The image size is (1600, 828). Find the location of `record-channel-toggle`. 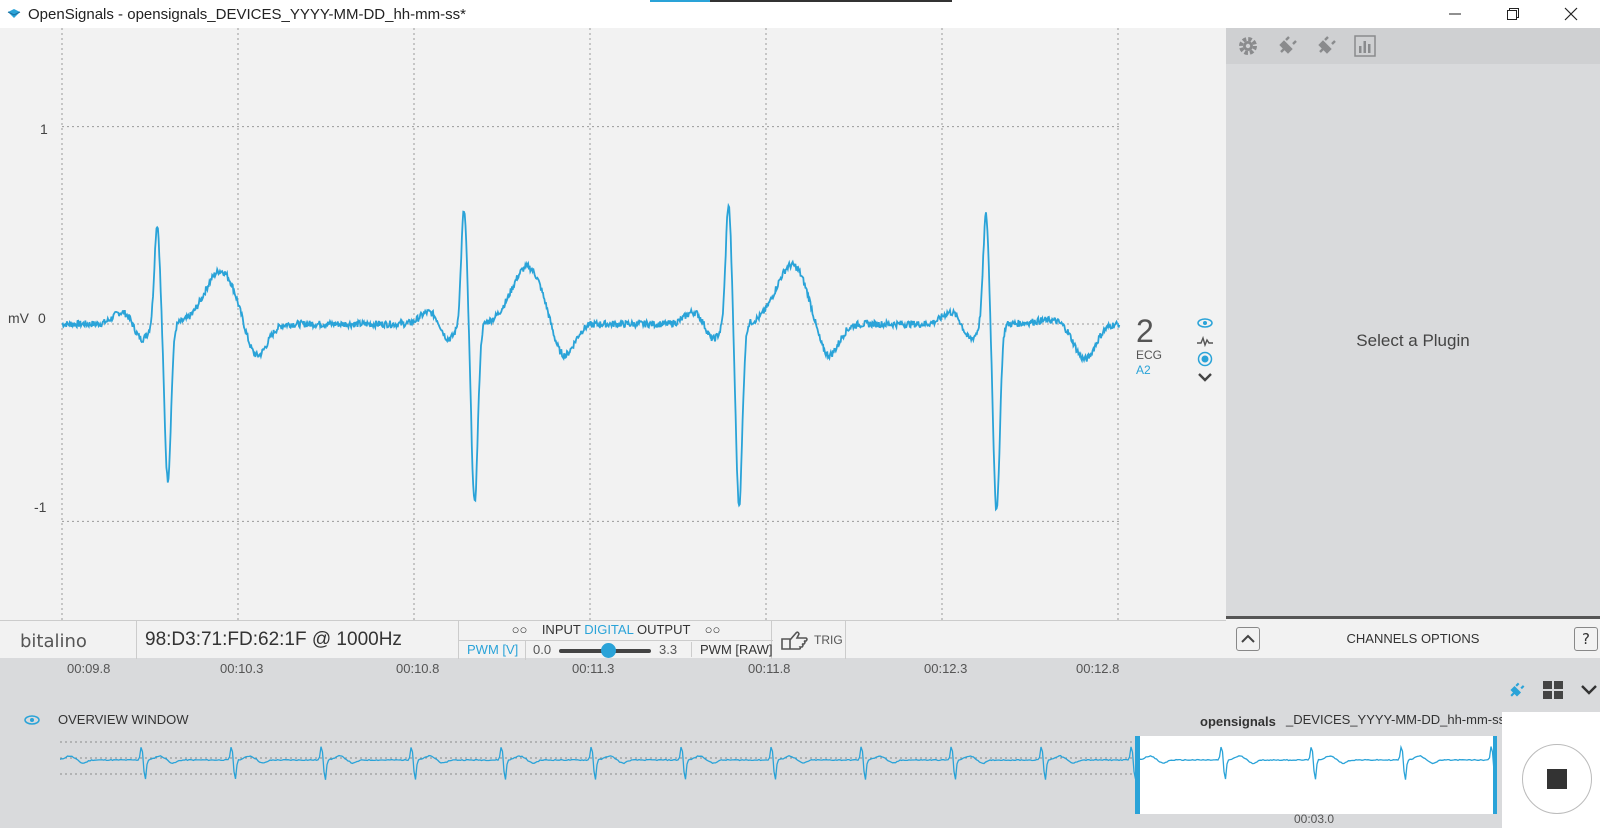

record-channel-toggle is located at coordinates (1205, 359).